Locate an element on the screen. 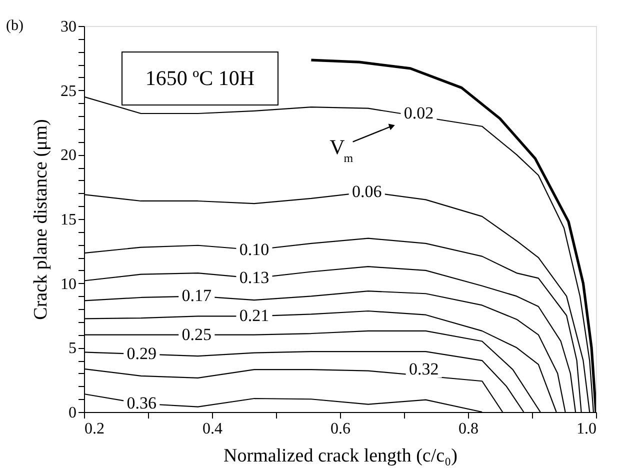 The height and width of the screenshot is (475, 619). y-tick-label: 20 is located at coordinates (68, 155).